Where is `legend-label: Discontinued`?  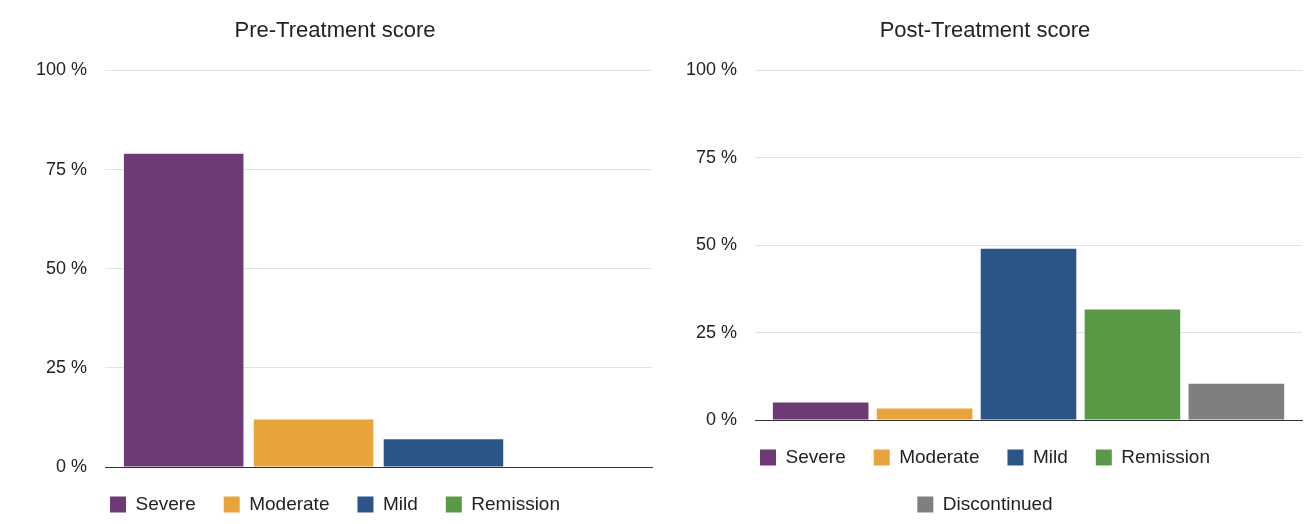 legend-label: Discontinued is located at coordinates (997, 503).